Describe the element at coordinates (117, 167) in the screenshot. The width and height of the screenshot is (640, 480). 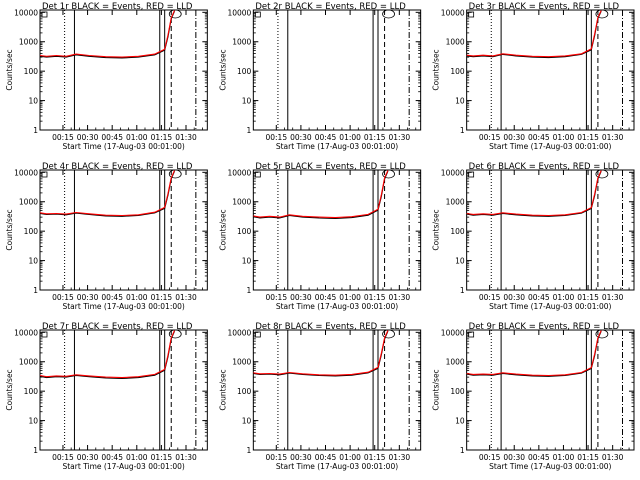
I see `chart-title: Det 4r BLACK = Events, RED = LLD` at that location.